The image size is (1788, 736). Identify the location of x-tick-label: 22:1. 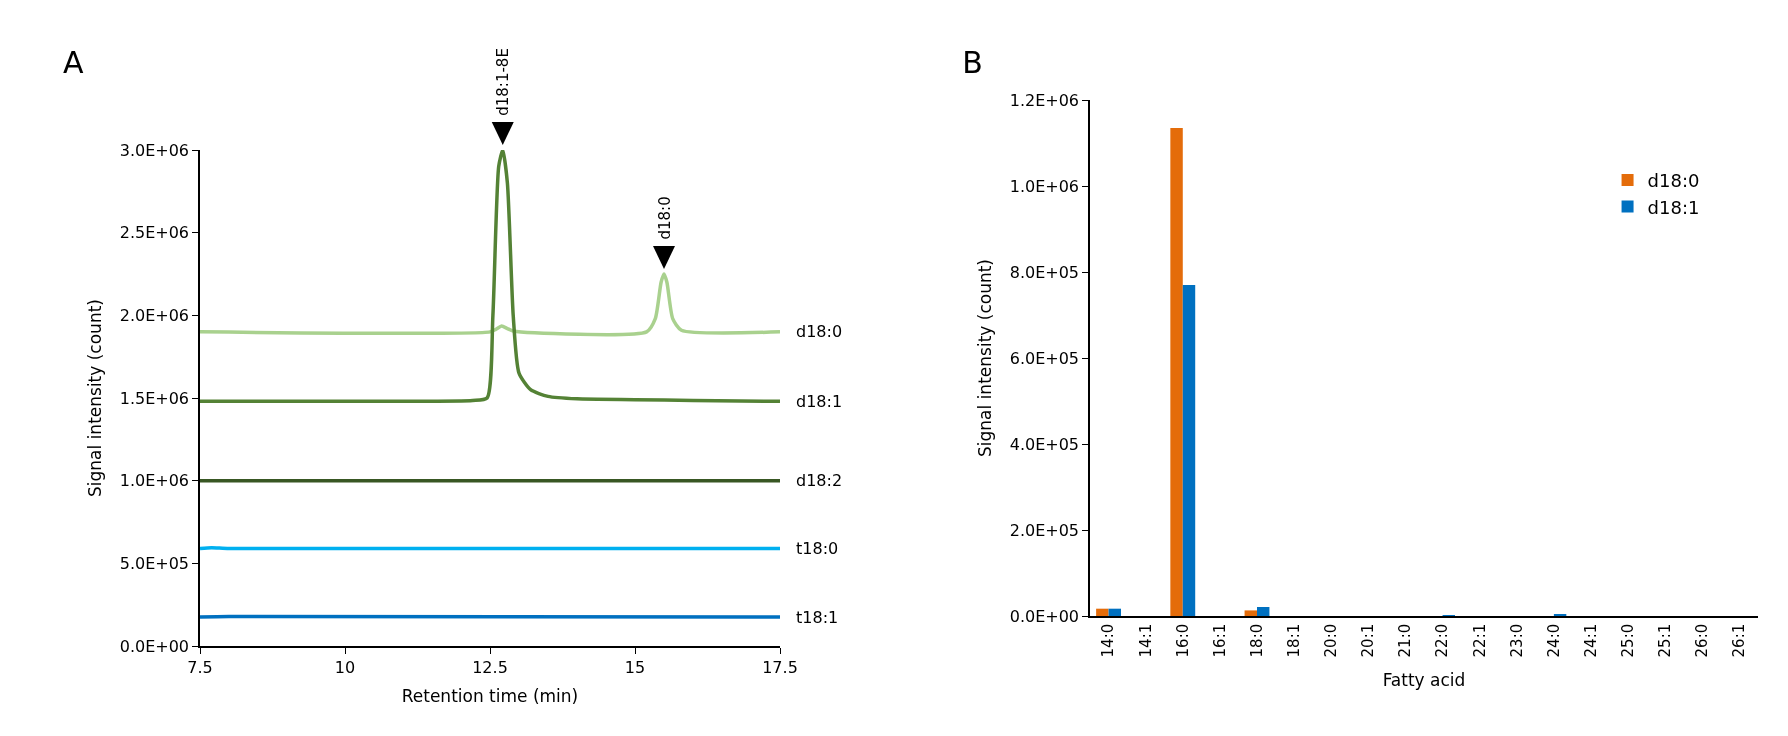
(1479, 640).